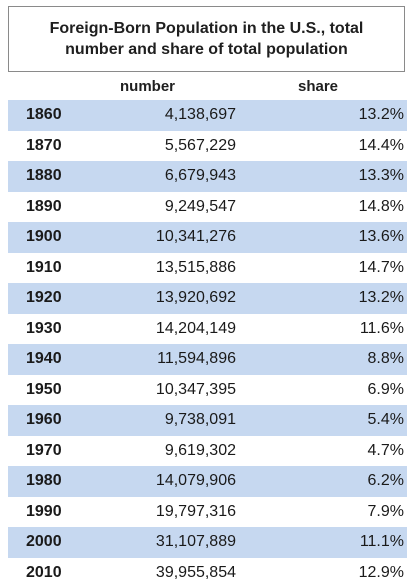  Describe the element at coordinates (386, 390) in the screenshot. I see `share-cell: 6.9%` at that location.